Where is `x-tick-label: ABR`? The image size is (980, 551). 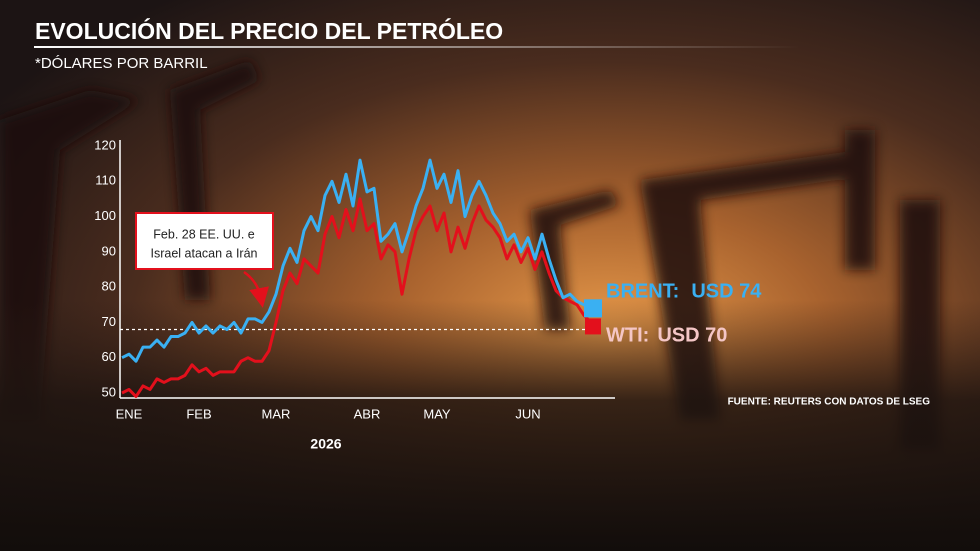
x-tick-label: ABR is located at coordinates (367, 413).